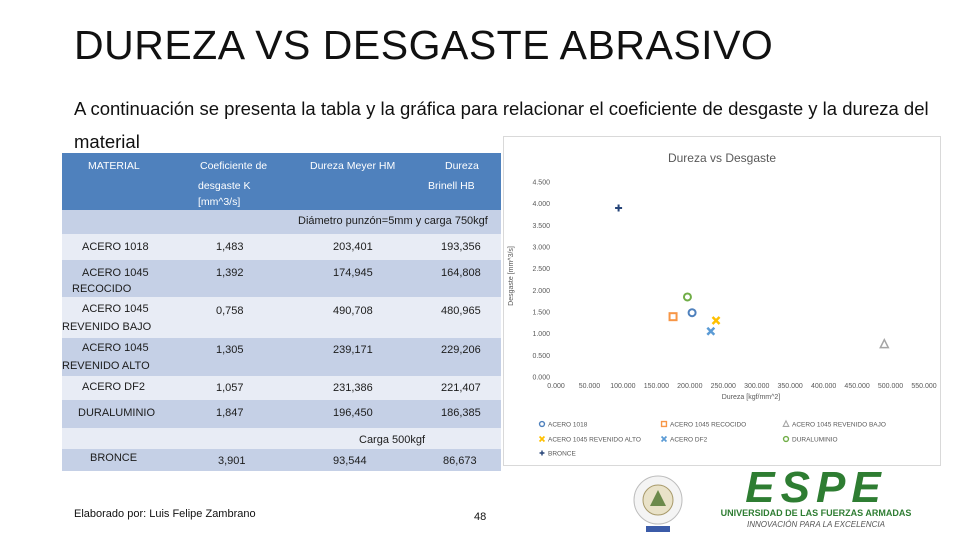  I want to click on cell-k: 3,901, so click(232, 461).